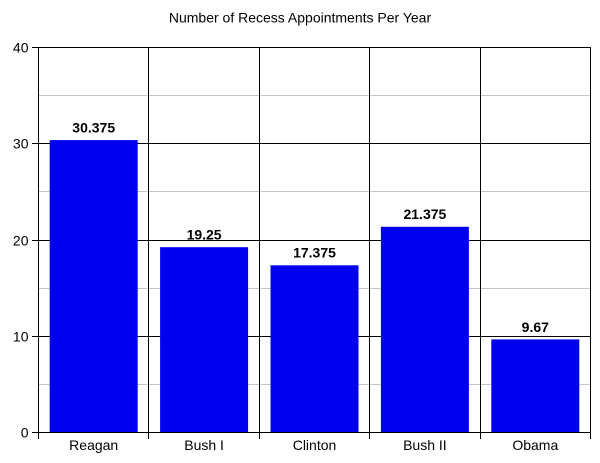 Image resolution: width=600 pixels, height=463 pixels. Describe the element at coordinates (93, 128) in the screenshot. I see `svg-text: 30.375` at that location.